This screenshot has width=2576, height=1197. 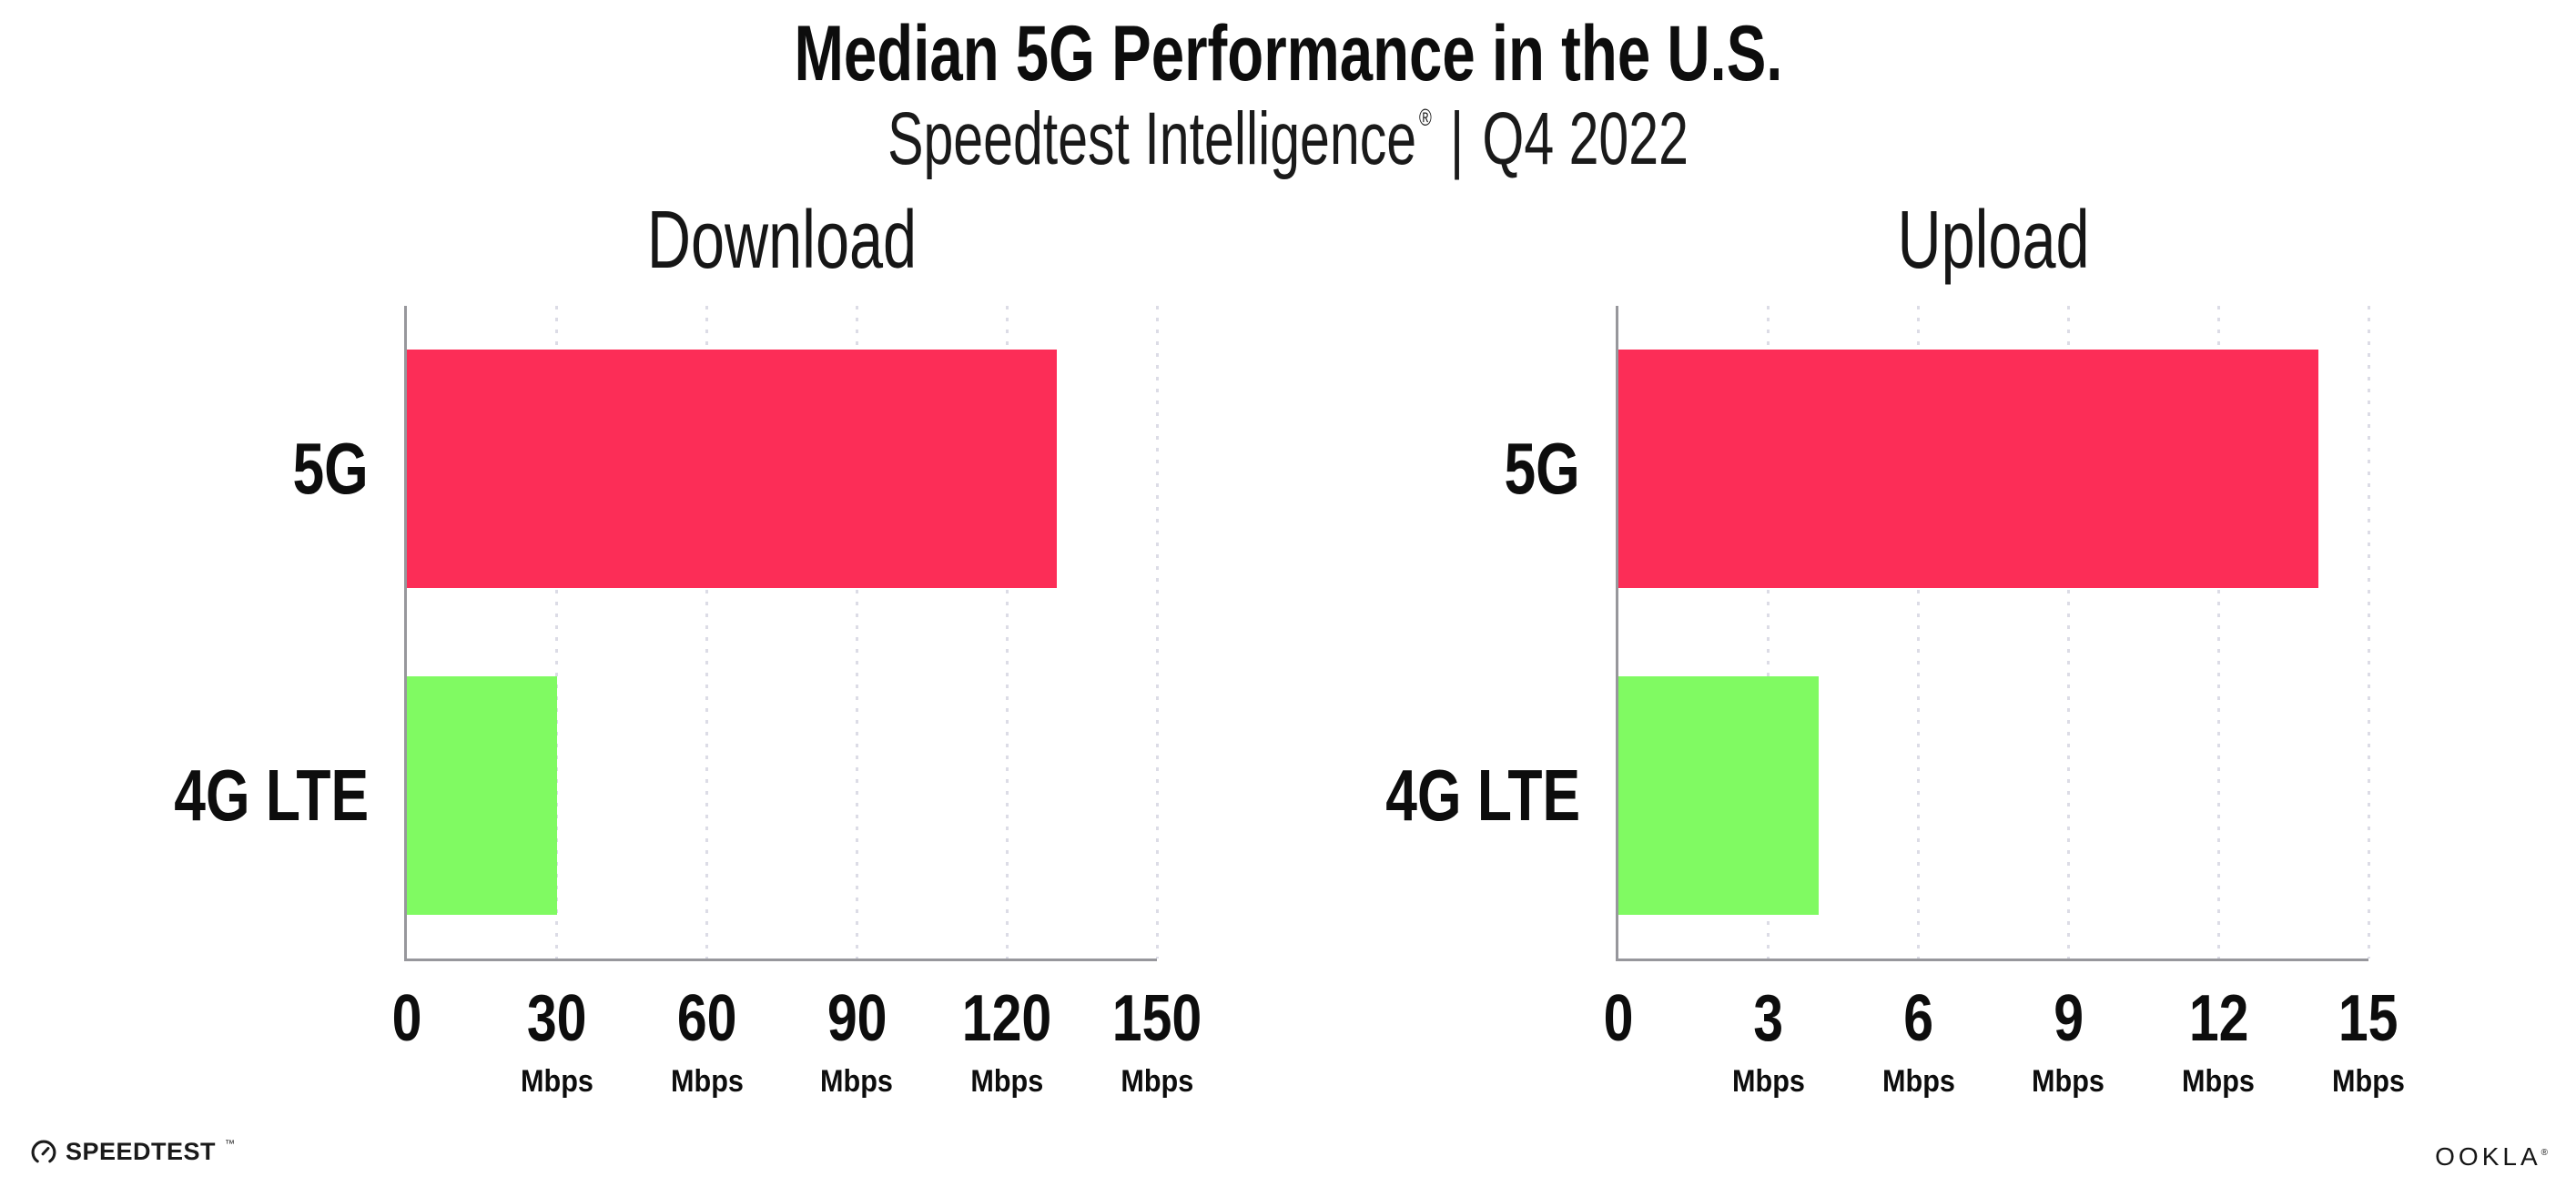 I want to click on x-tick-label: 12 Mbps, so click(x=2218, y=1043).